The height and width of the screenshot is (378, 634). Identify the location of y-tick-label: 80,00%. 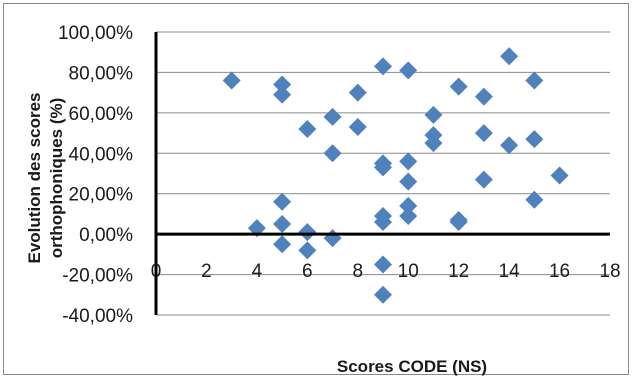
(101, 73).